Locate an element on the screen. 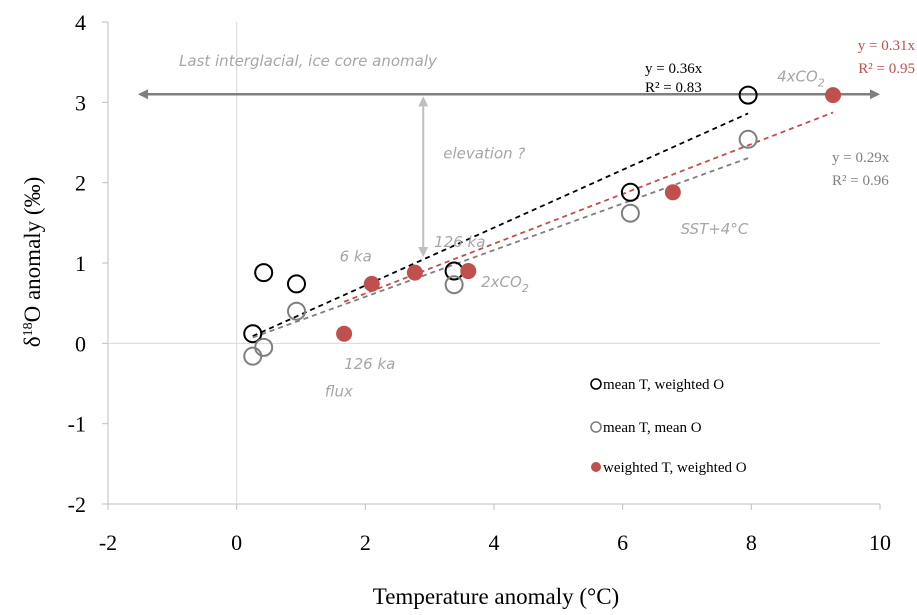  y-axis-title: δ18O anomaly (‰) is located at coordinates (32, 262).